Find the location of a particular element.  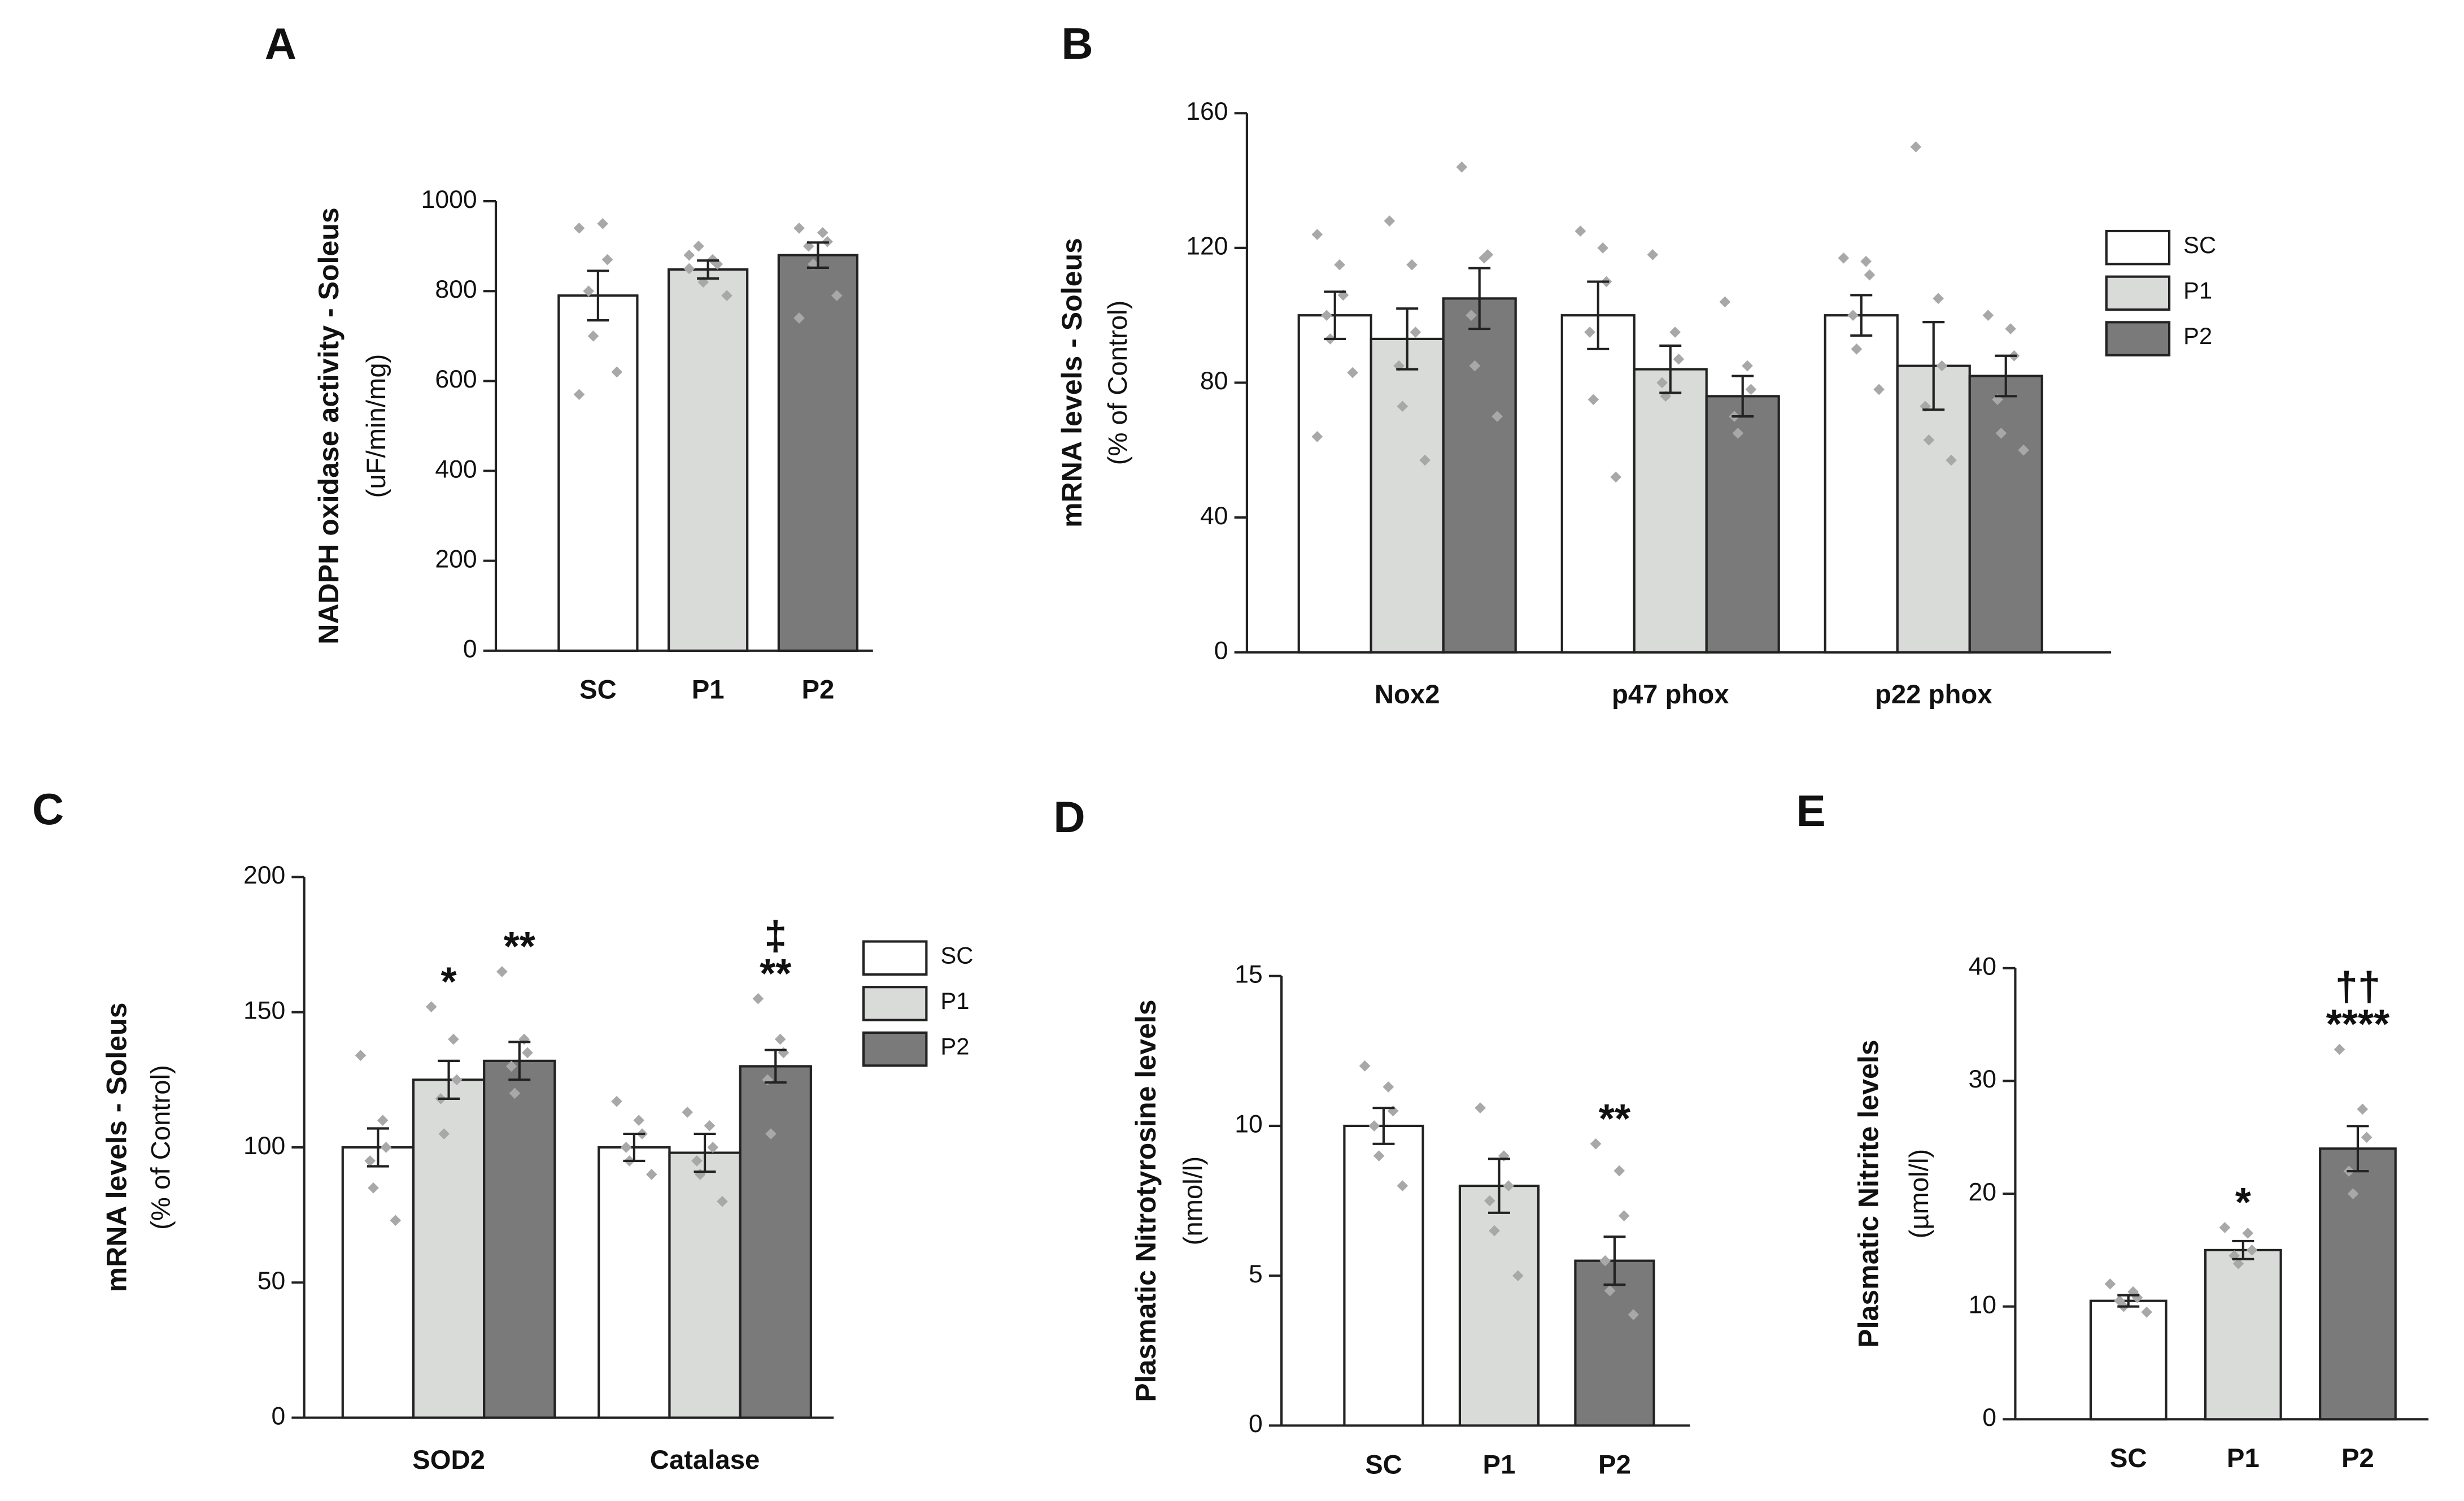

x-tick-label: Catalase is located at coordinates (705, 1460).